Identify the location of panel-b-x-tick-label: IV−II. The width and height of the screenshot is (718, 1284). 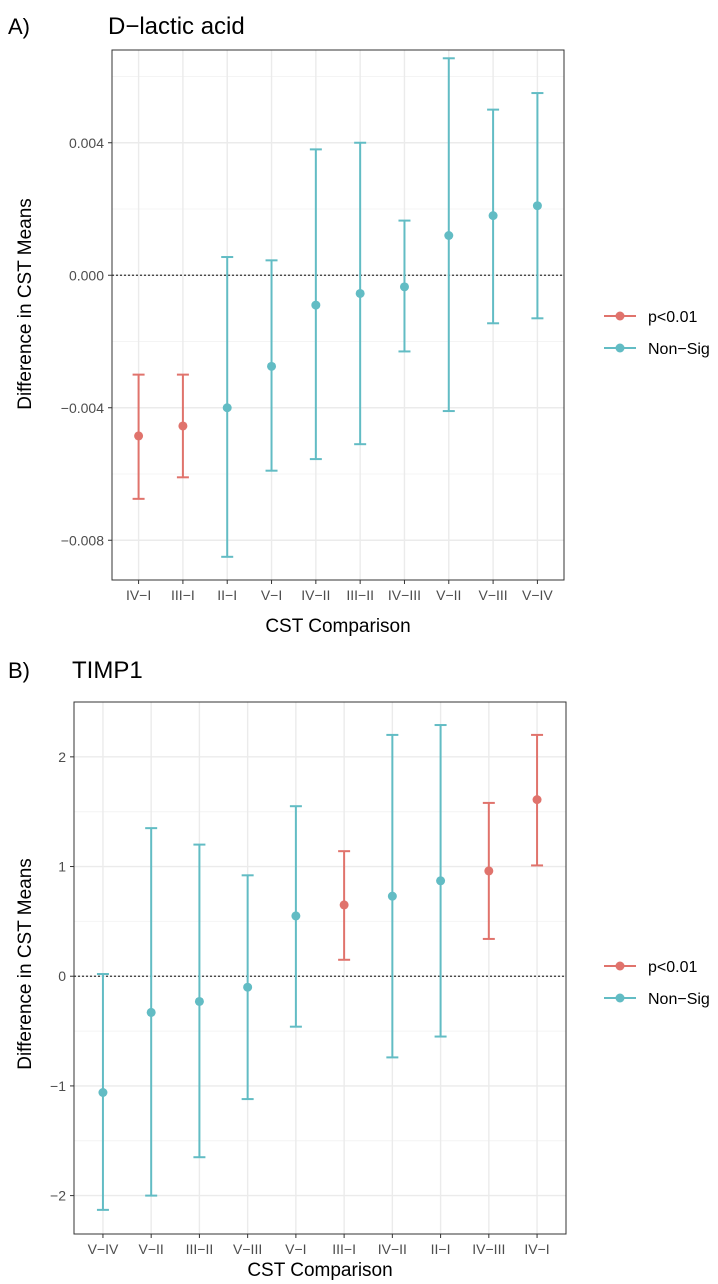
(392, 1249).